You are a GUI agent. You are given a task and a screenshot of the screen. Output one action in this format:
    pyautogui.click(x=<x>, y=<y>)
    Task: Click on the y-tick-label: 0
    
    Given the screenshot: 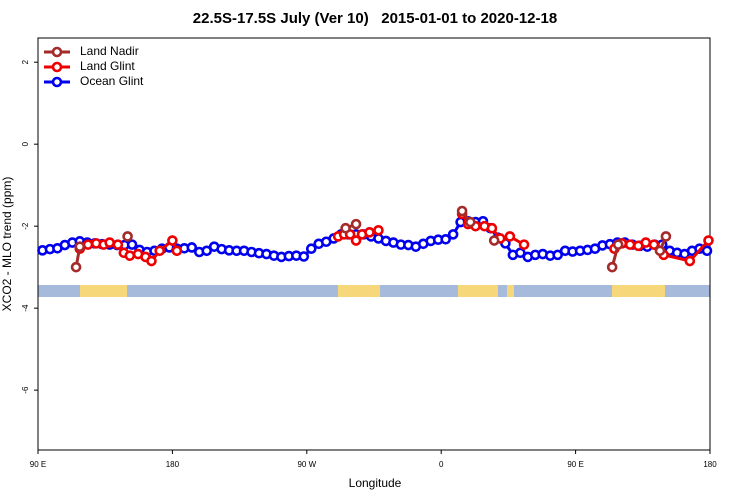 What is the action you would take?
    pyautogui.click(x=25, y=143)
    